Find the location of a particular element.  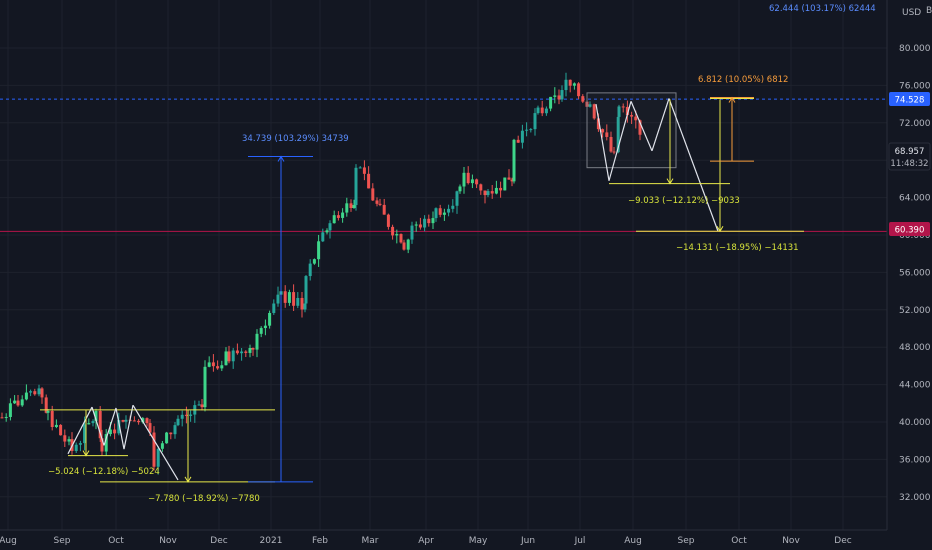

bar-countdown: 11:48:32 is located at coordinates (909, 164).